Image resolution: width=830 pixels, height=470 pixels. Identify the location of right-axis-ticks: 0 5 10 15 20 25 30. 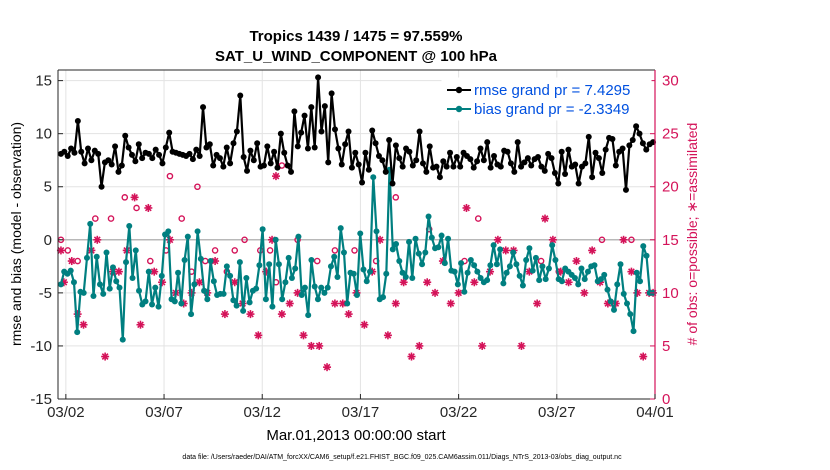
(664, 240).